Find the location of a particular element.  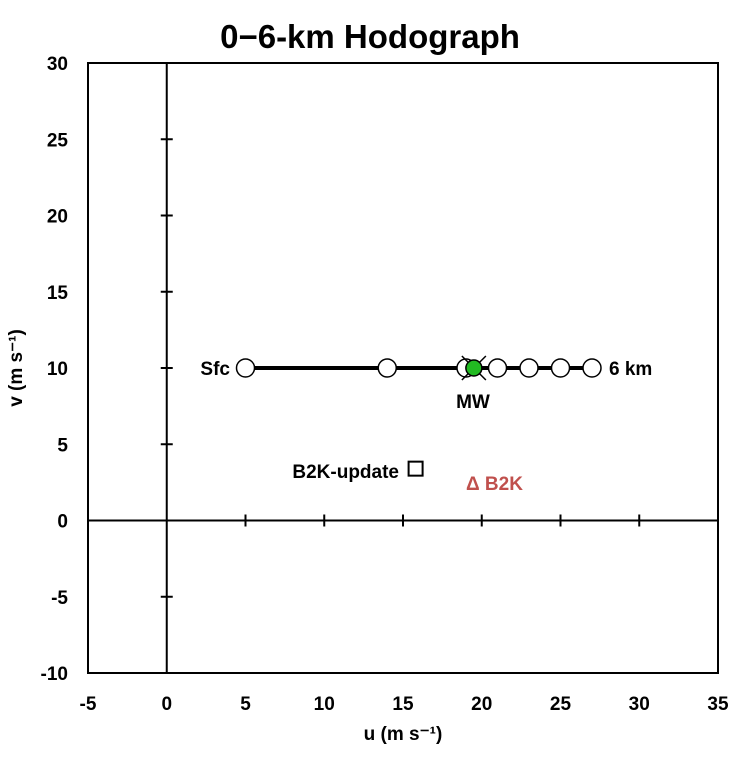

x-tick-label: 30 is located at coordinates (639, 704).